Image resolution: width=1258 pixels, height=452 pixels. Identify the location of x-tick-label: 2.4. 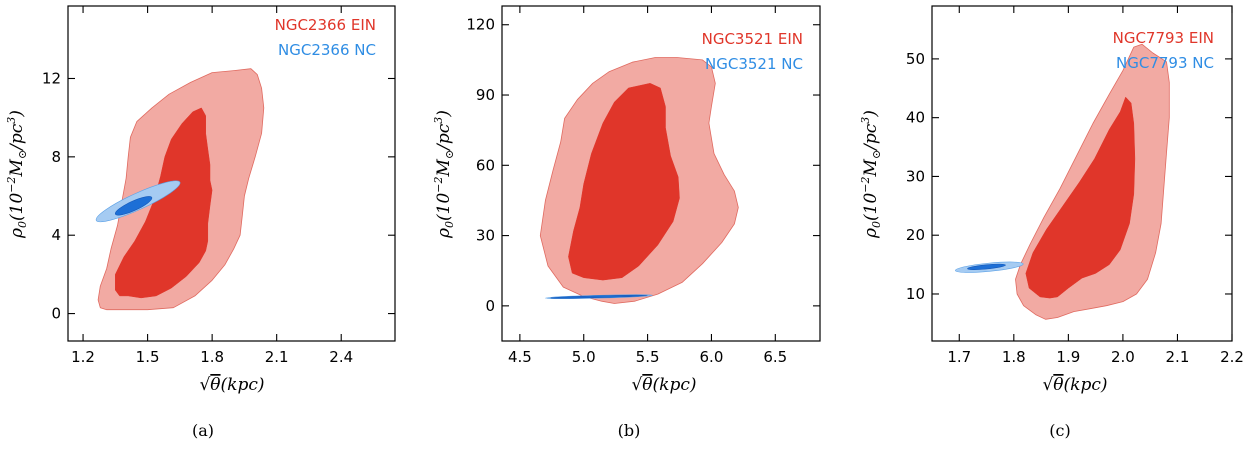
(341, 357).